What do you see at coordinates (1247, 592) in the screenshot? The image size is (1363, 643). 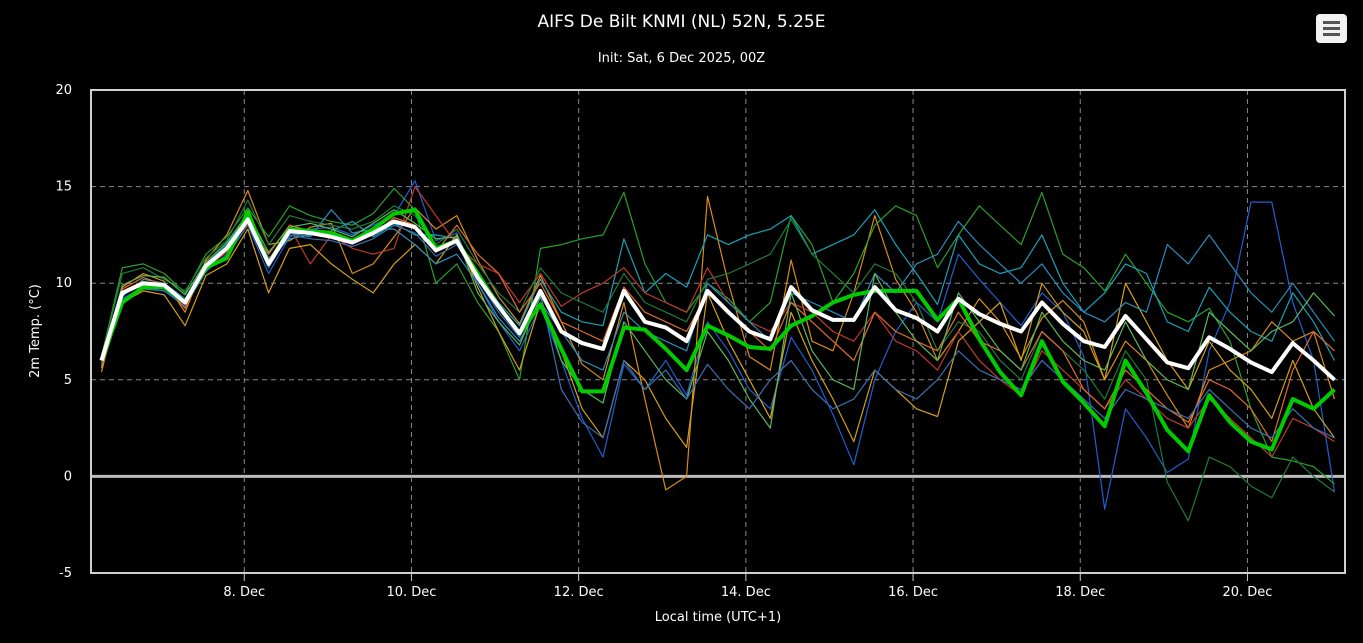 I see `x-tick-label: 20. Dec` at bounding box center [1247, 592].